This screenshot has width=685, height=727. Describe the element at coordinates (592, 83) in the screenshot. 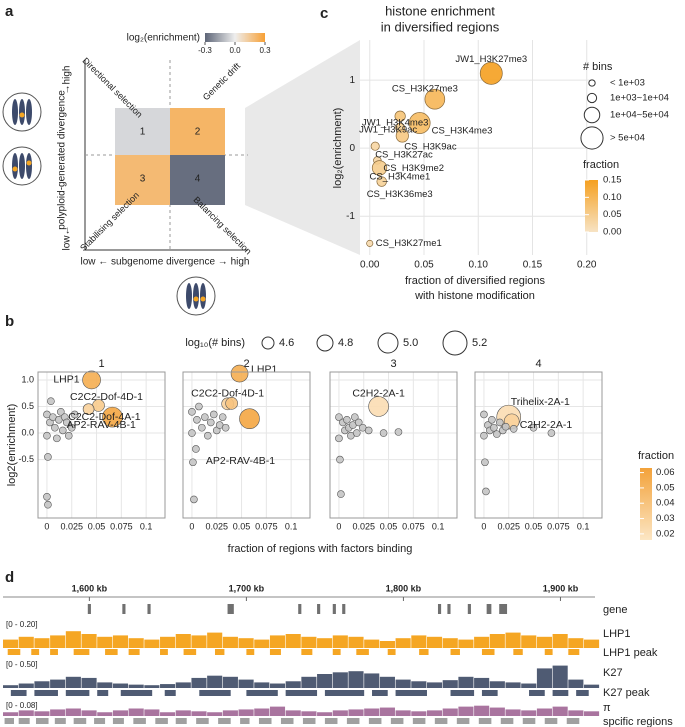

I see `size-legend-key` at that location.